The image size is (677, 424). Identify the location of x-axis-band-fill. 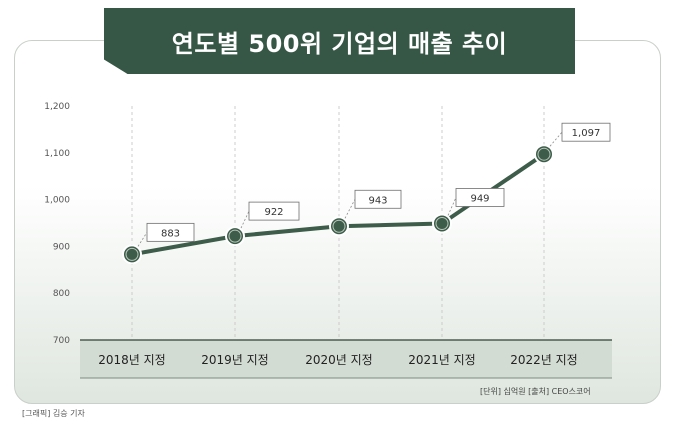
(346, 359).